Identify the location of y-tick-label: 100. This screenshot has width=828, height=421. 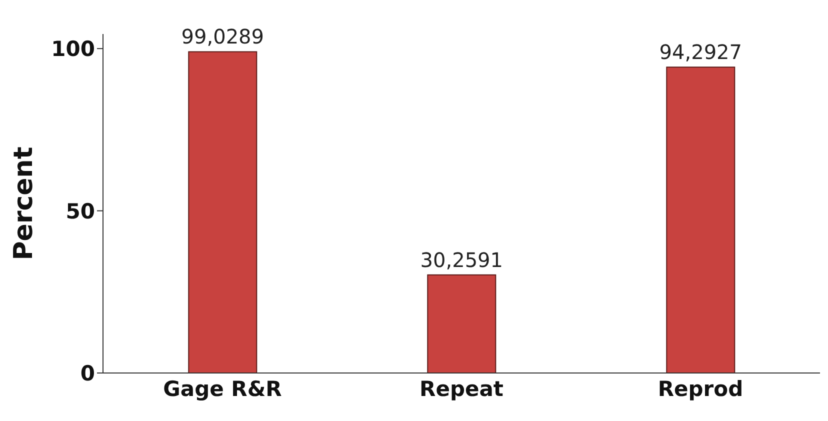
(73, 49).